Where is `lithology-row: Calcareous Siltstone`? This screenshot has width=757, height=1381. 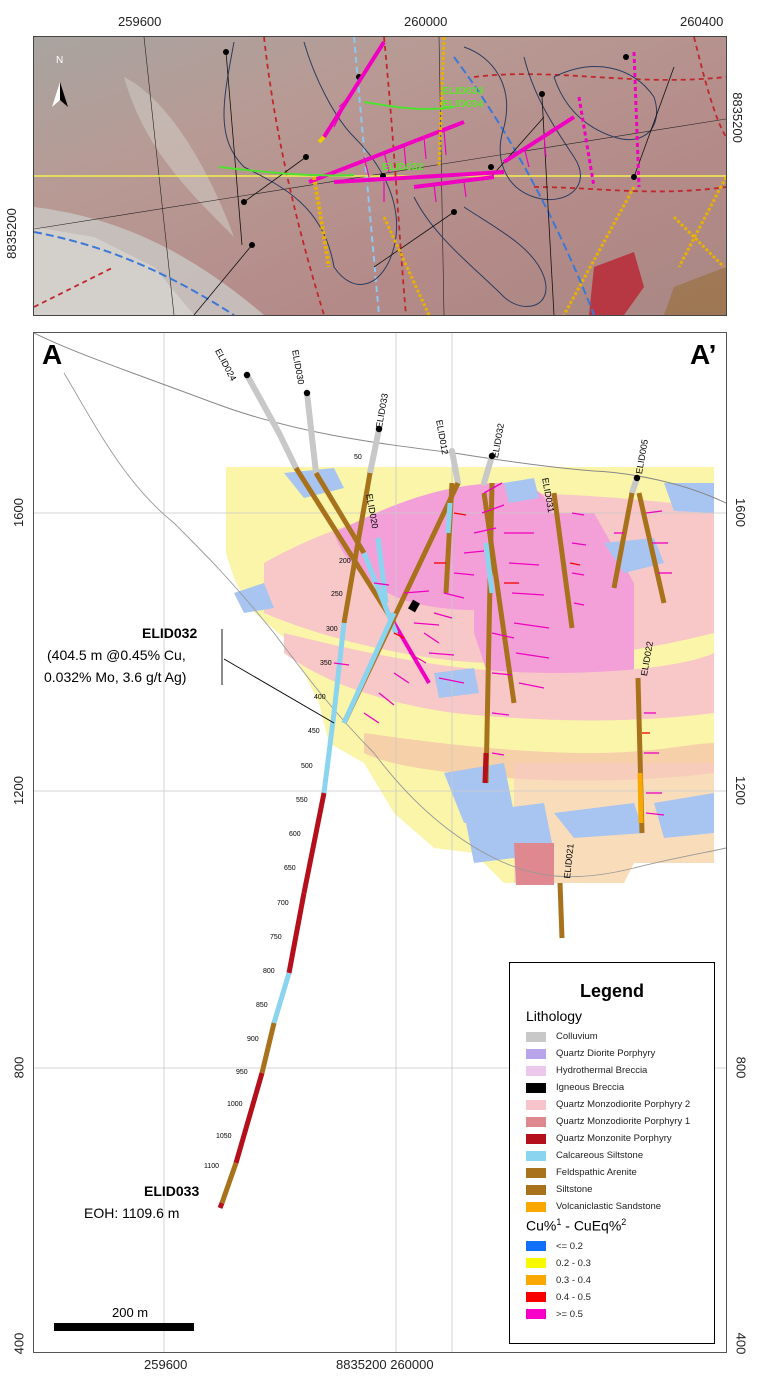 lithology-row: Calcareous Siltstone is located at coordinates (620, 1155).